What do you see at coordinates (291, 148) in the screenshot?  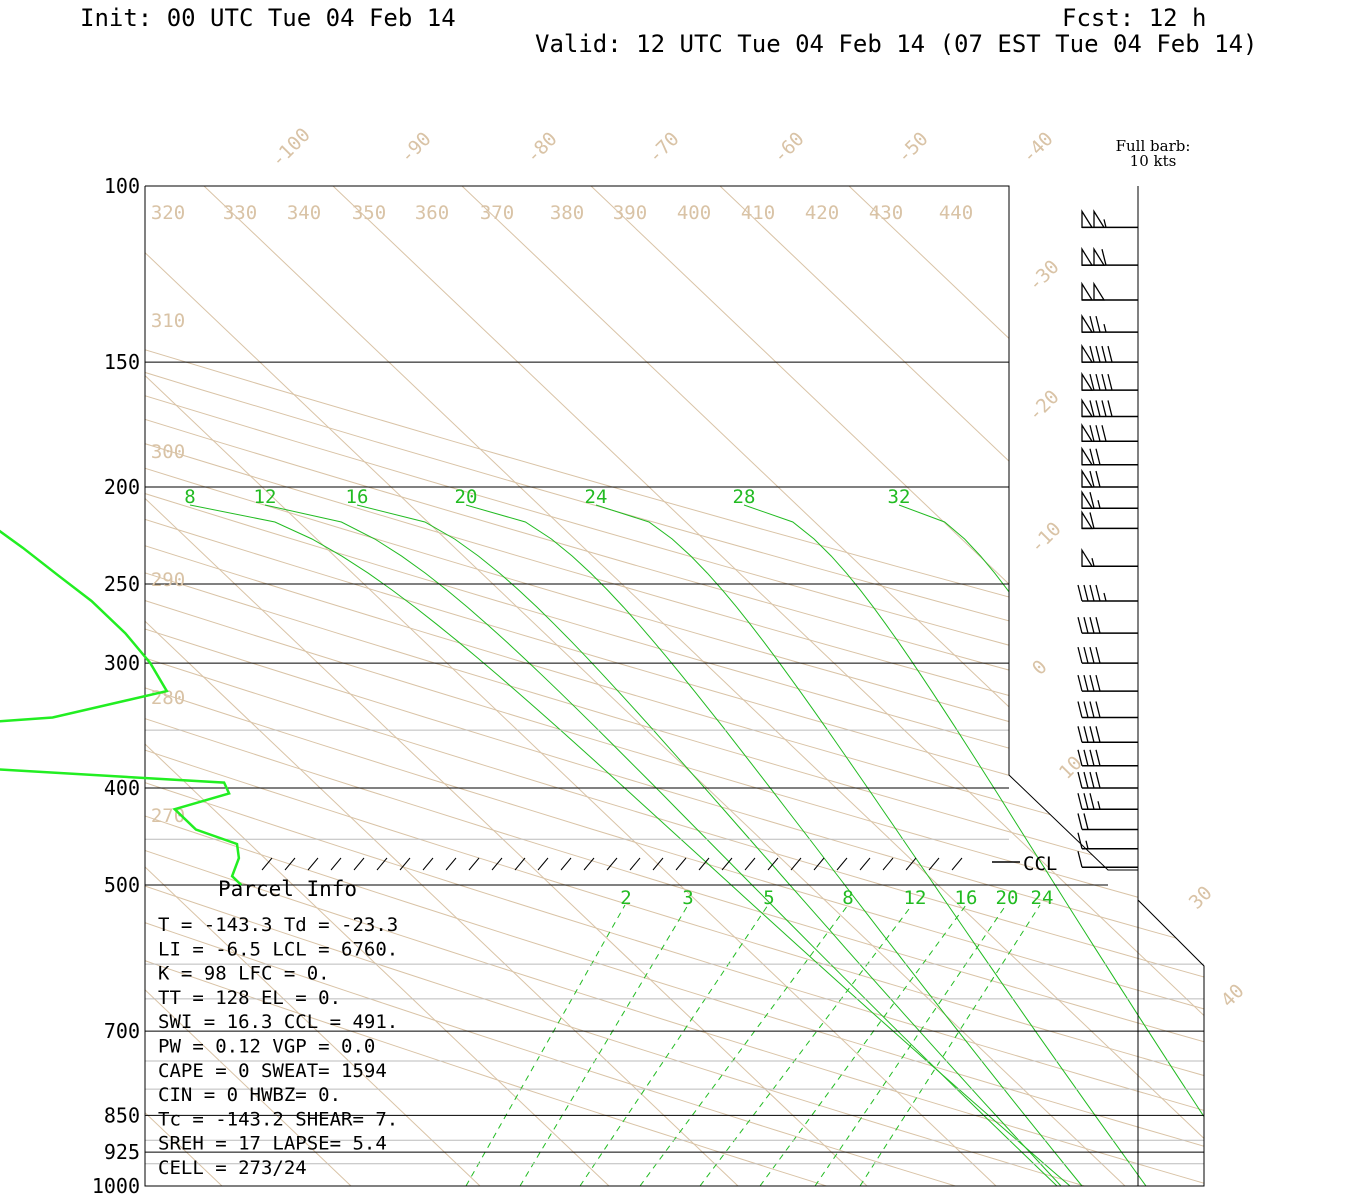 I see `isotherm-label: -100` at bounding box center [291, 148].